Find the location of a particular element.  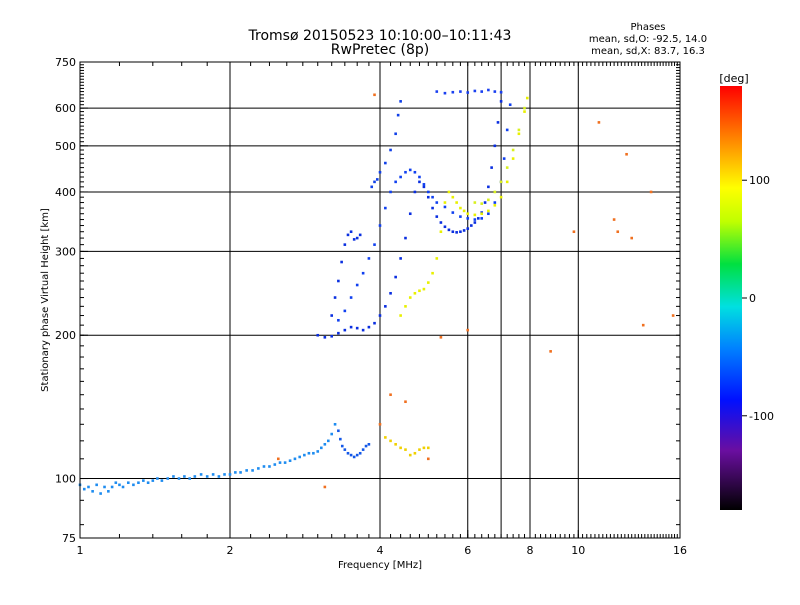

colorbar-label: [deg] is located at coordinates (733, 78).